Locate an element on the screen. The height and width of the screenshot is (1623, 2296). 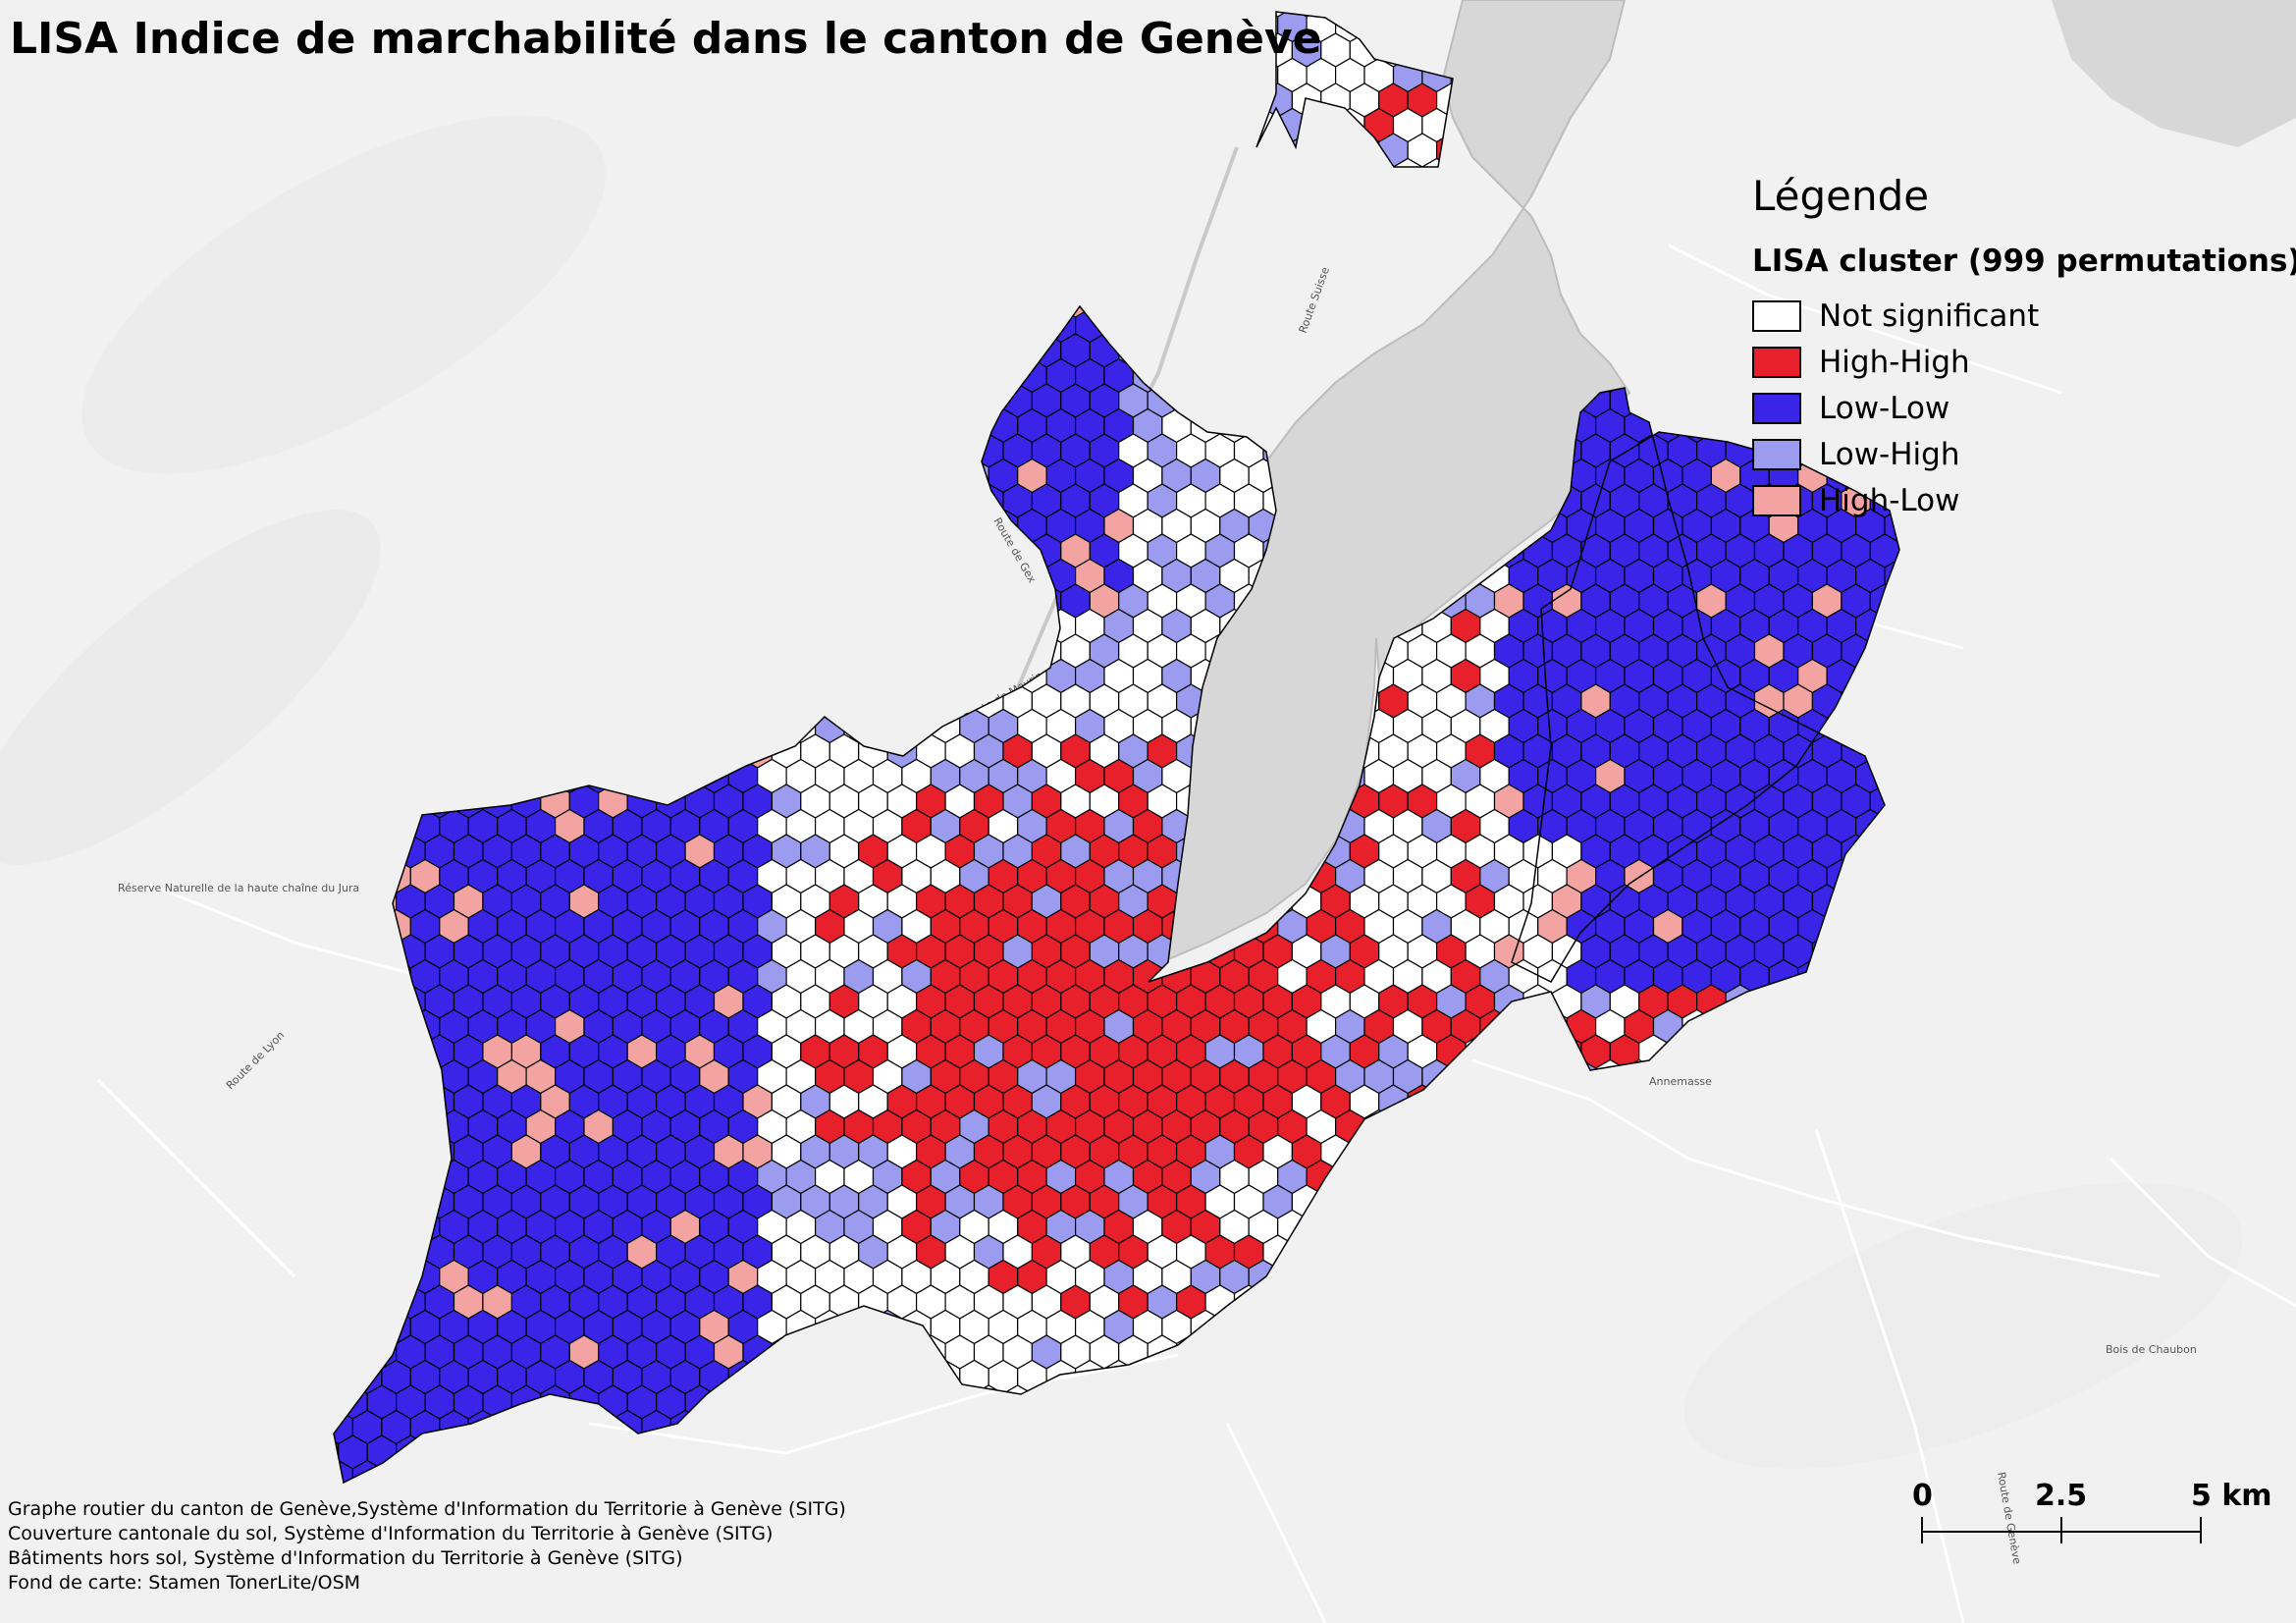
scale-bar is located at coordinates (2061, 1530).